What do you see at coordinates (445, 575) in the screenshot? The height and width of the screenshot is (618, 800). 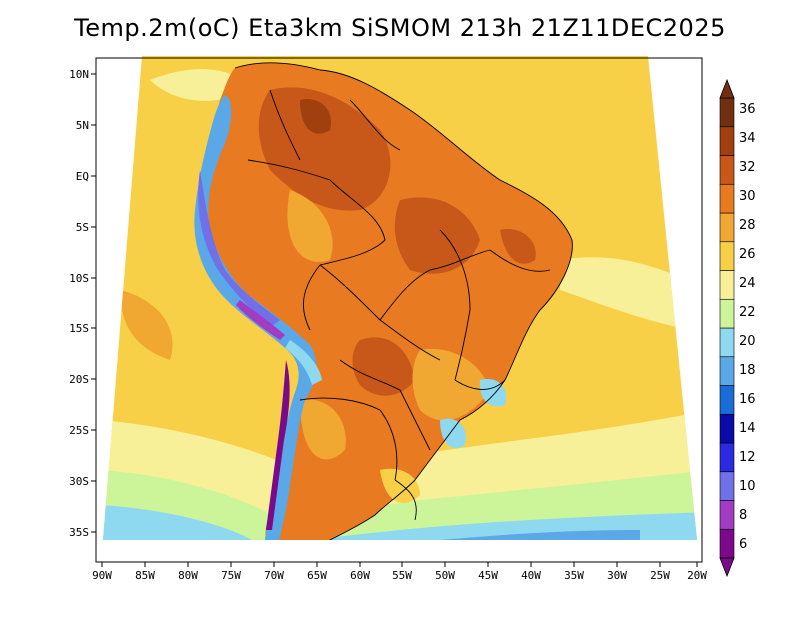 I see `lon-tick-label: 50W` at bounding box center [445, 575].